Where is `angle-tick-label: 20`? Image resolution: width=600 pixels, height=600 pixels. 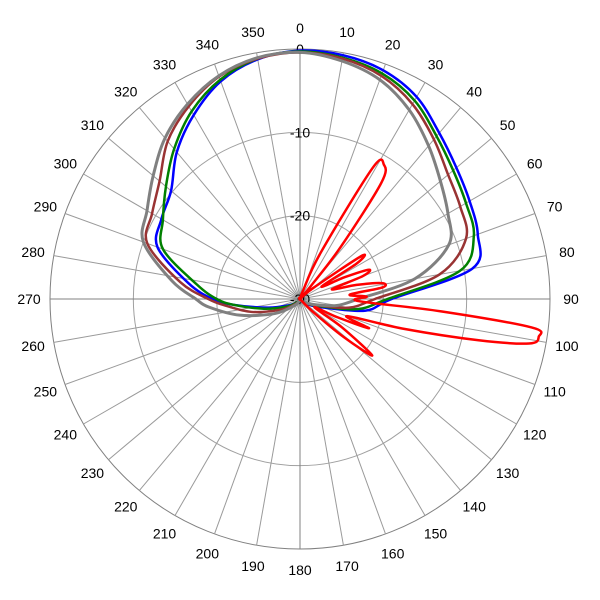
angle-tick-label: 20 is located at coordinates (393, 44).